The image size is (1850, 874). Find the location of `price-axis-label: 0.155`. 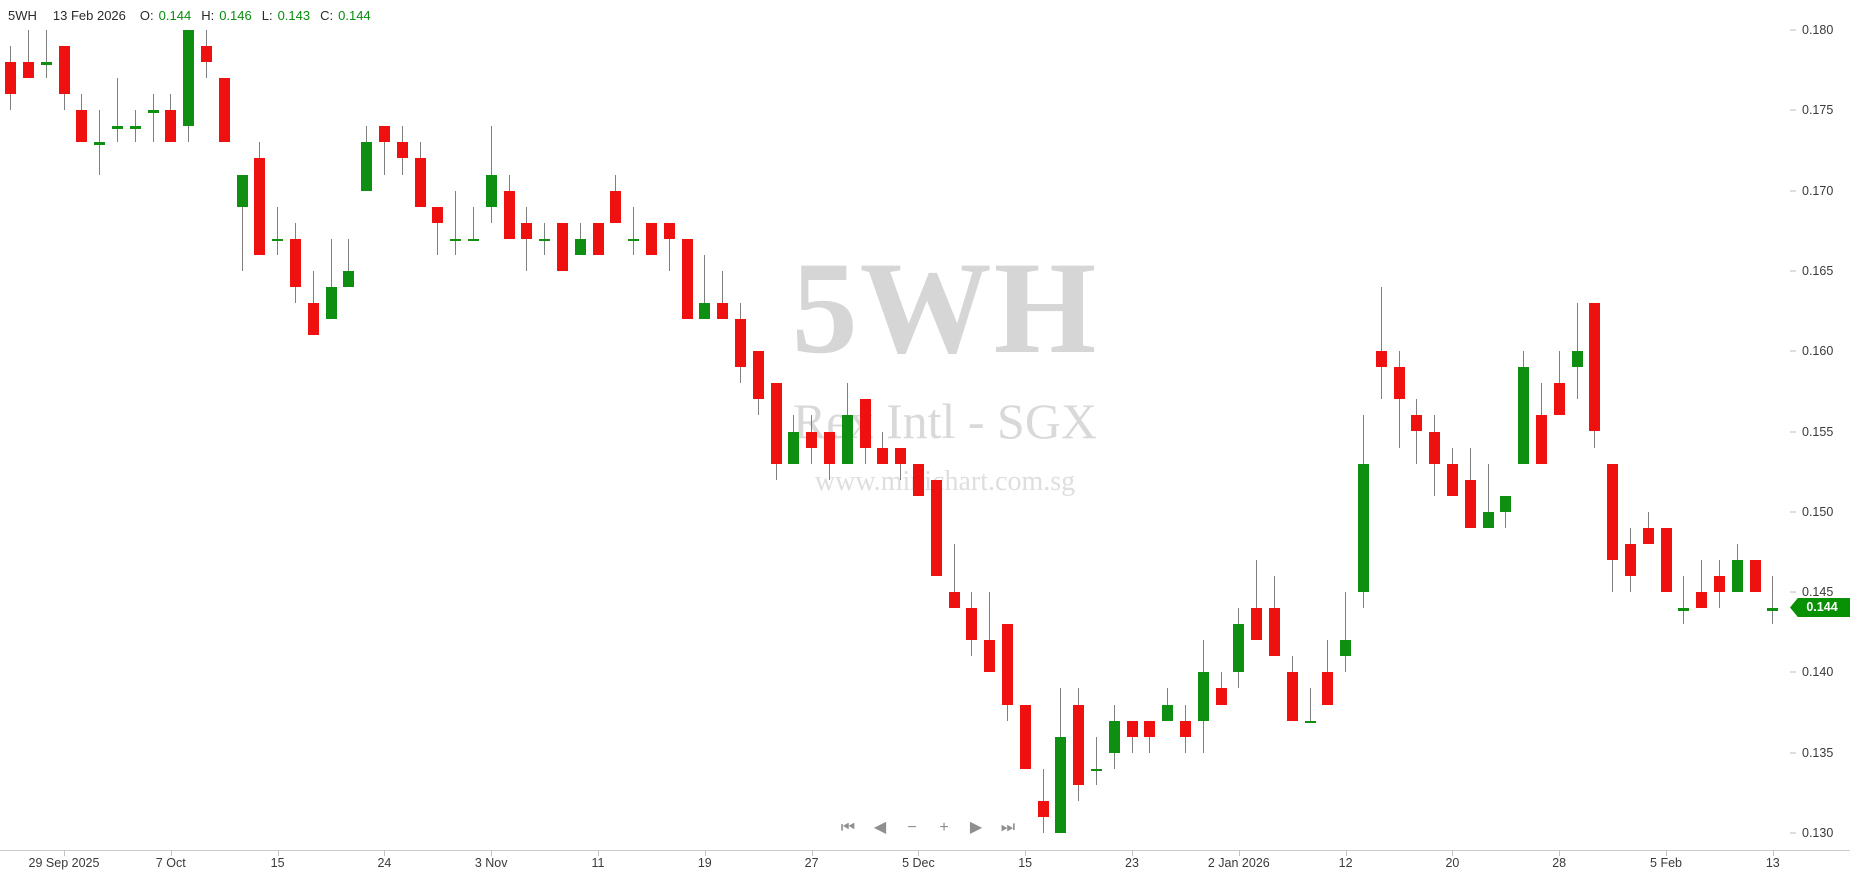

price-axis-label: 0.155 is located at coordinates (1818, 431).